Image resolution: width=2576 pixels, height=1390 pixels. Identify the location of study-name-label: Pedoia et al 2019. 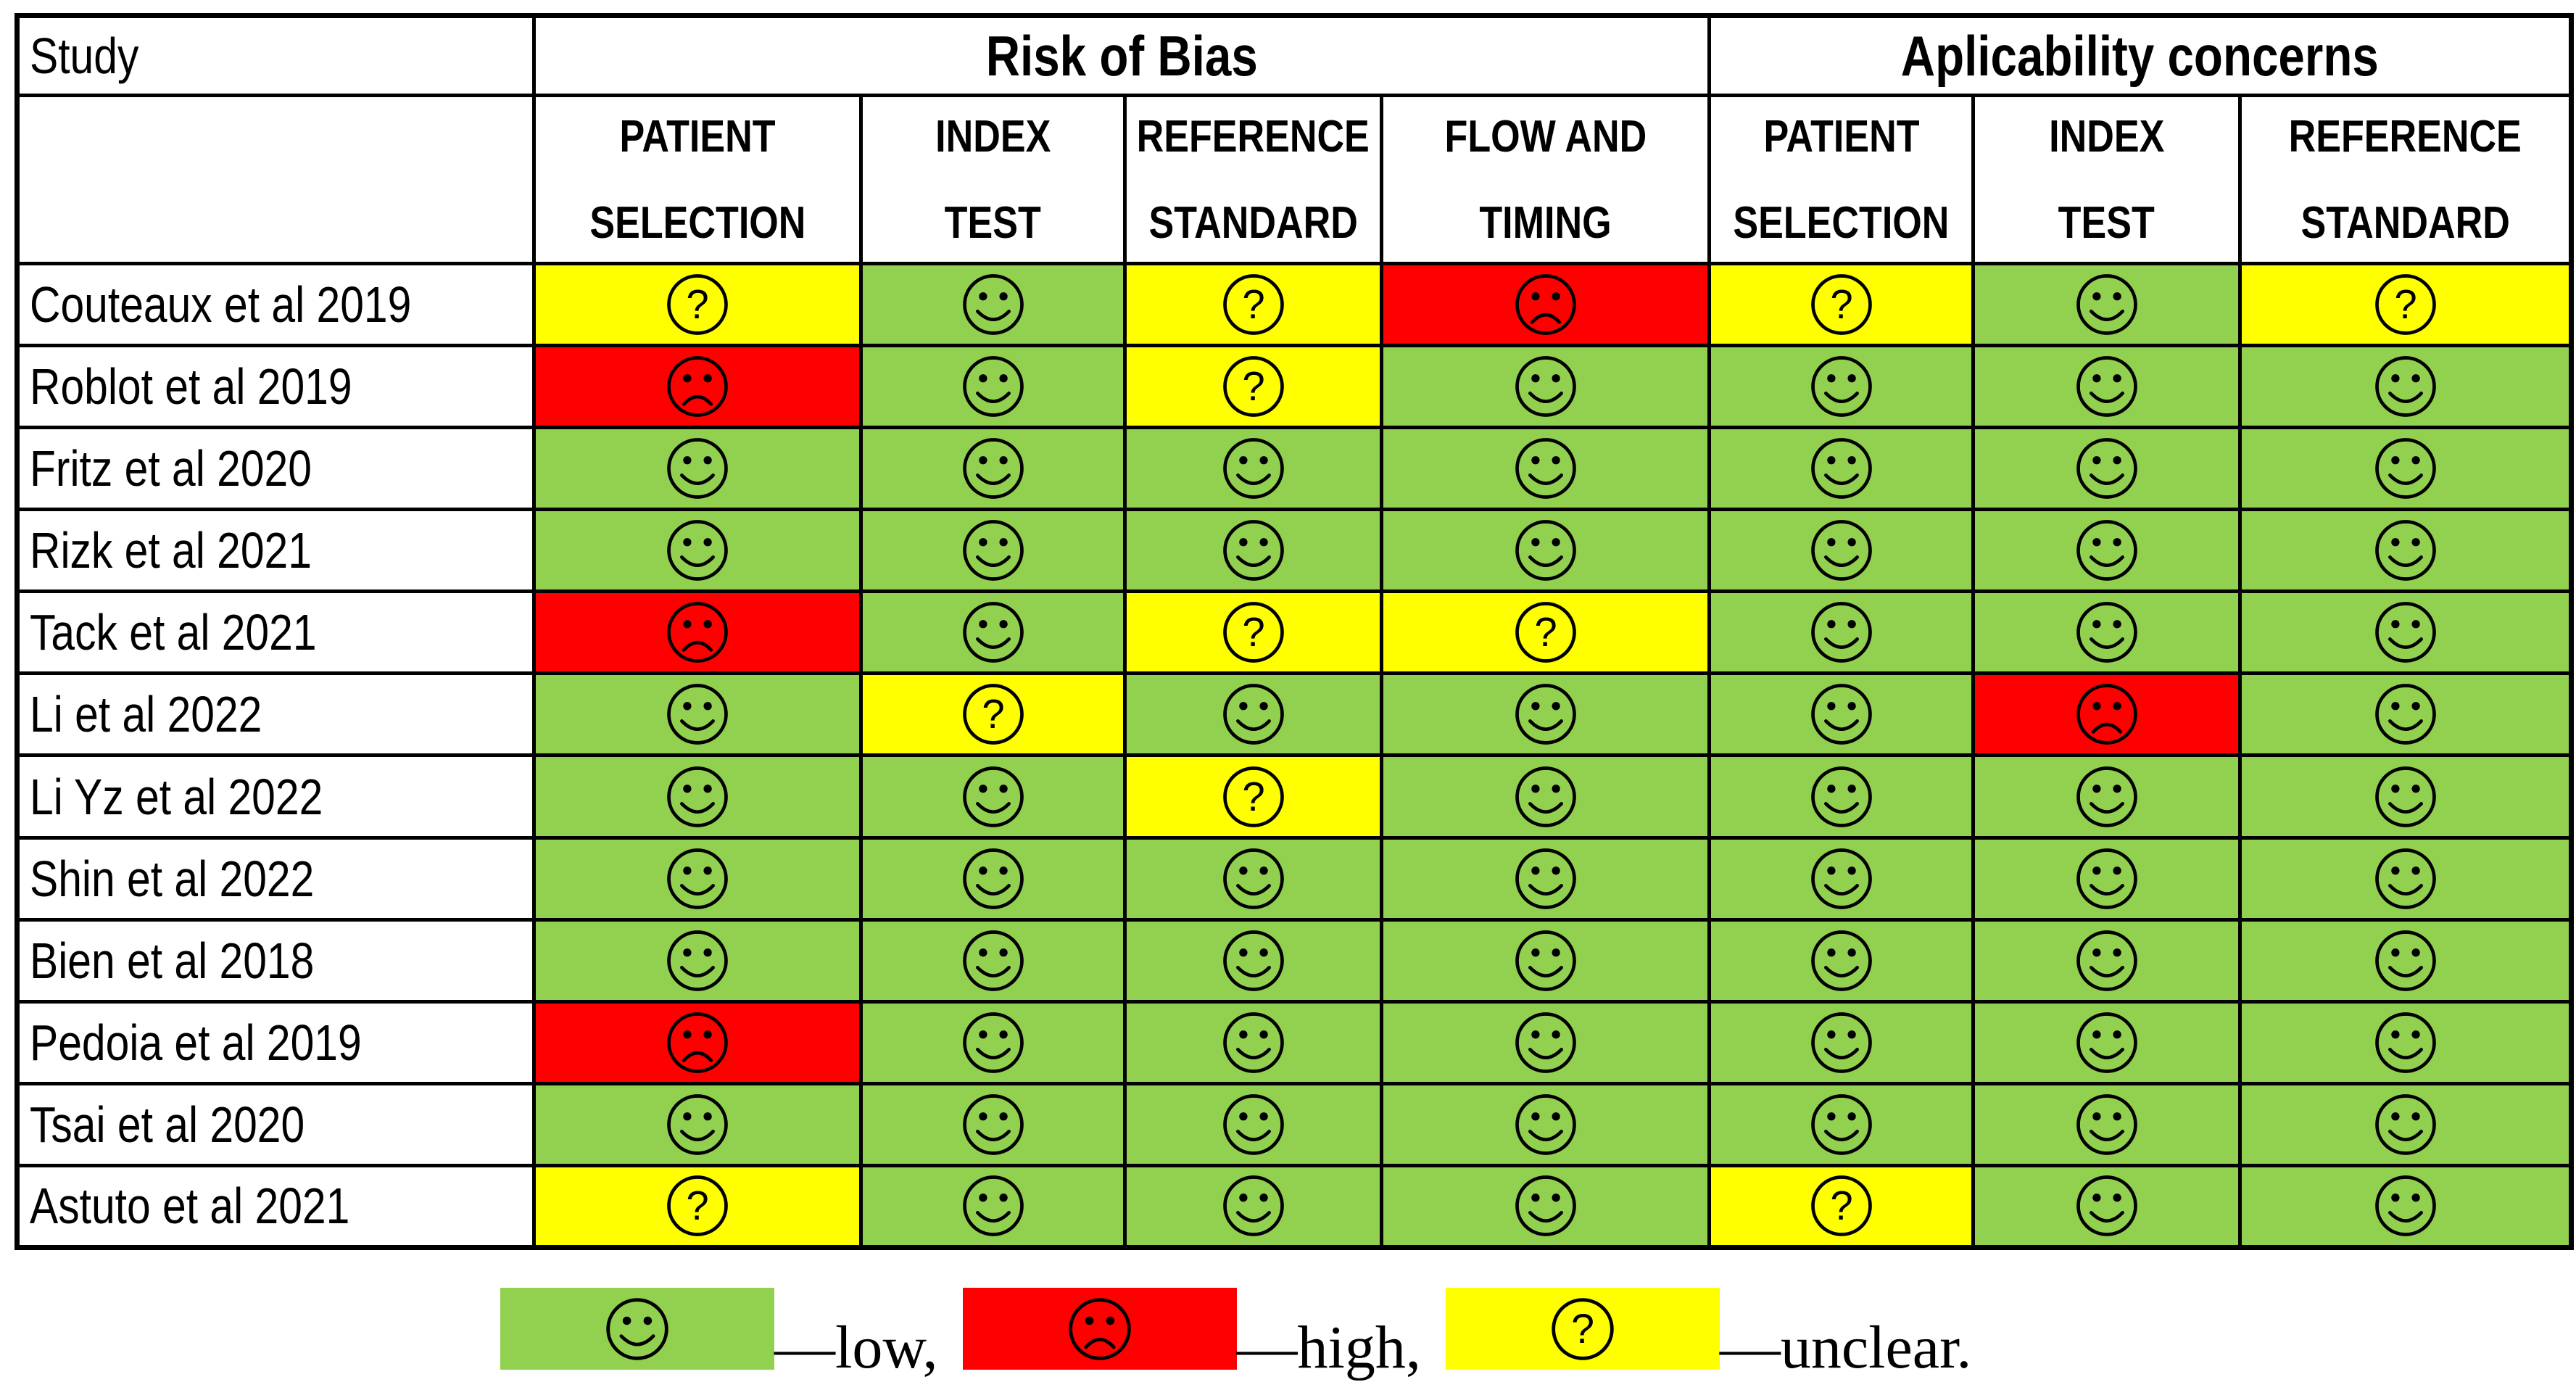
(196, 1042).